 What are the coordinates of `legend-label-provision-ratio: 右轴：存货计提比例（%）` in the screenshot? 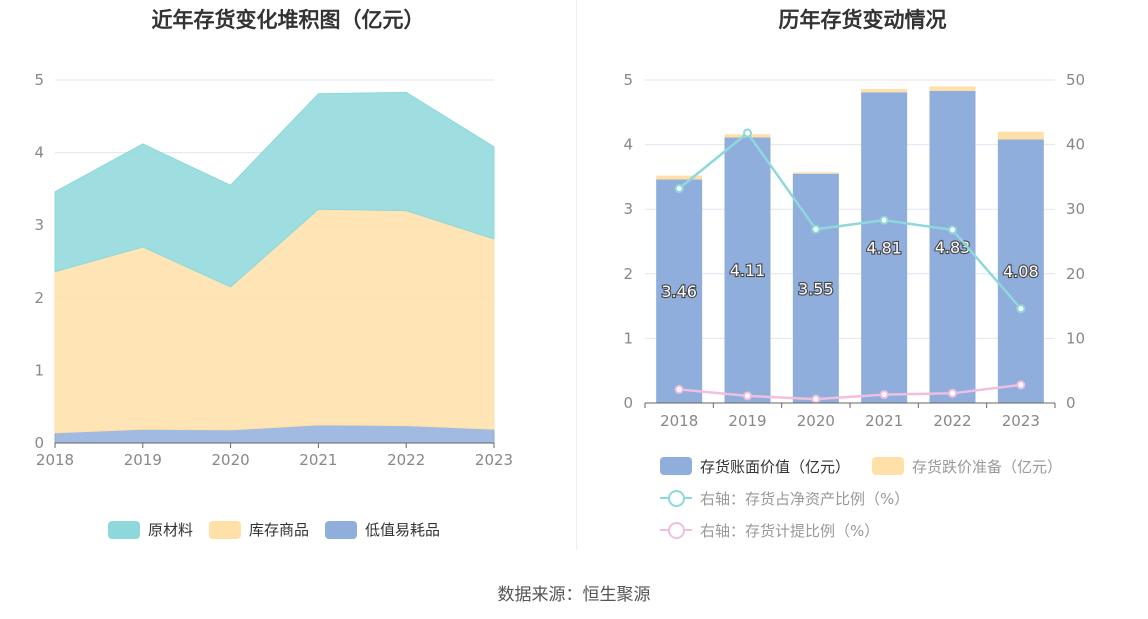 It's located at (790, 530).